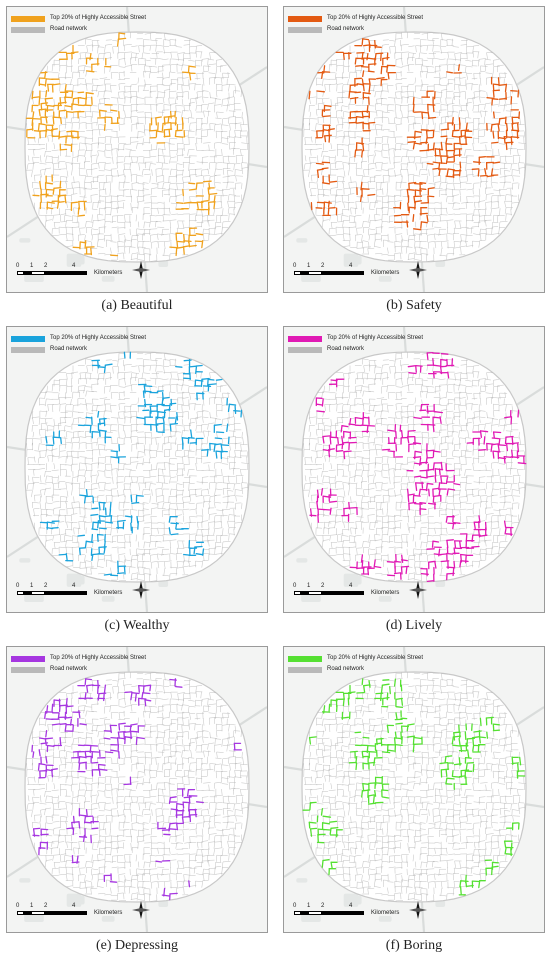 The image size is (550, 962). Describe the element at coordinates (141, 270) in the screenshot. I see `east-west-needle` at that location.